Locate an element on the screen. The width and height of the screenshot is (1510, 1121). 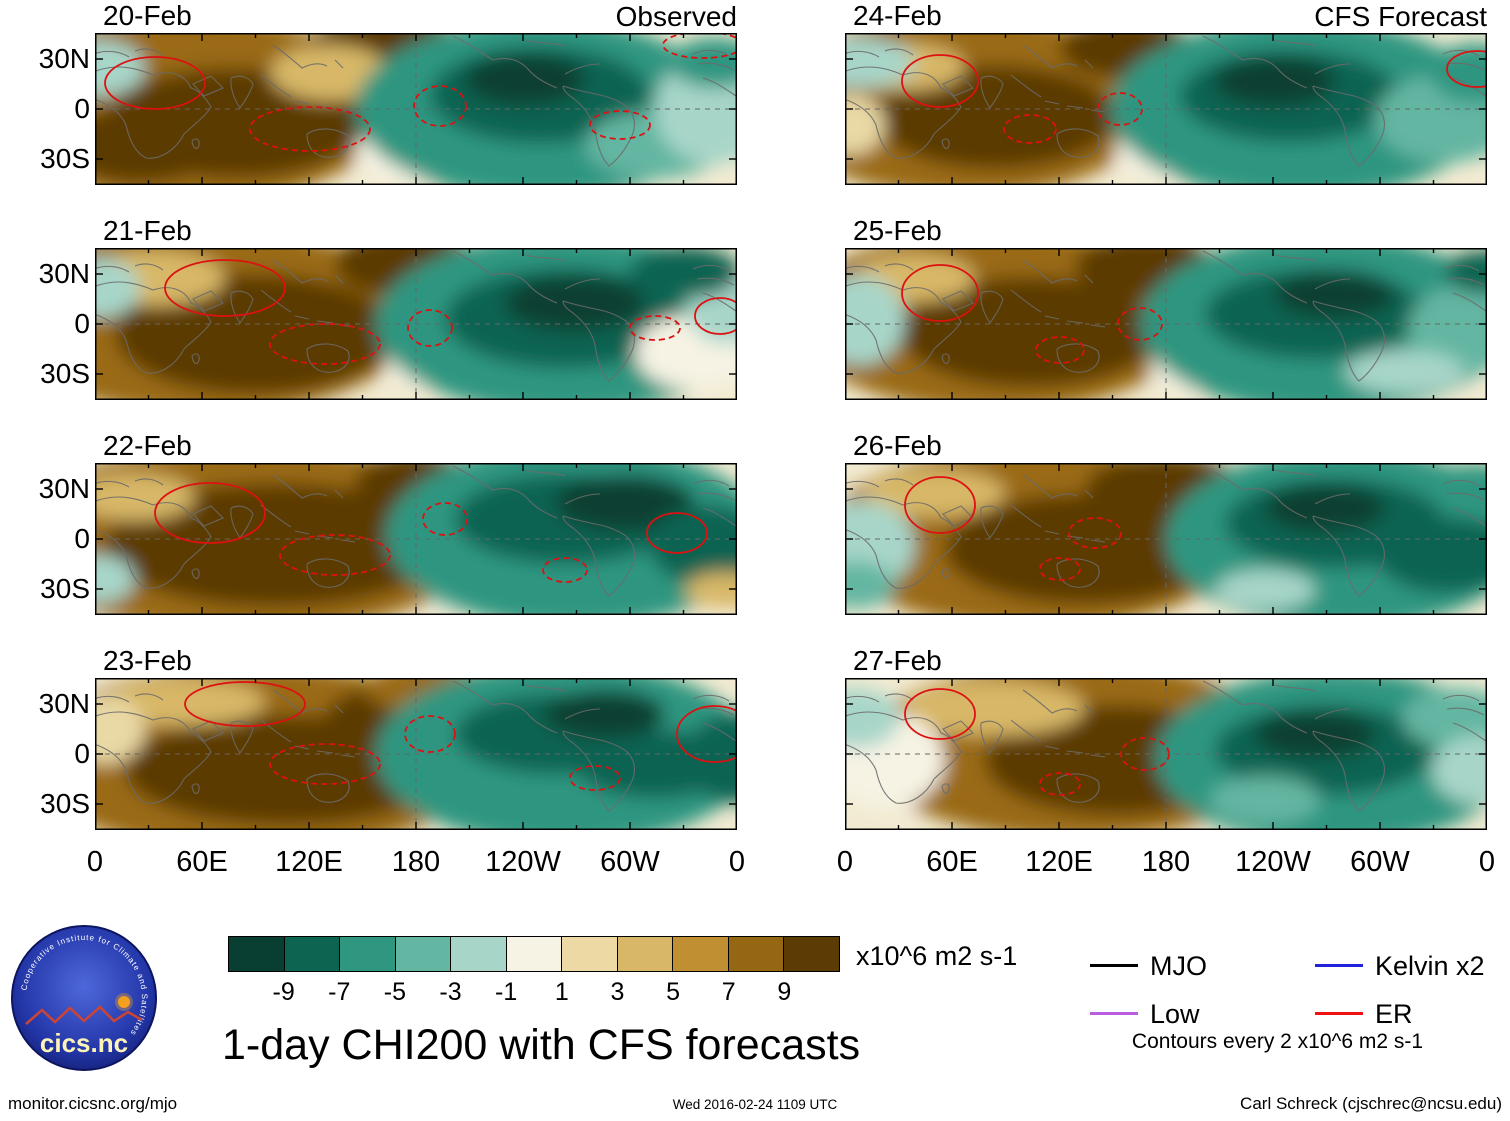
legend-label: ER is located at coordinates (1394, 1014).